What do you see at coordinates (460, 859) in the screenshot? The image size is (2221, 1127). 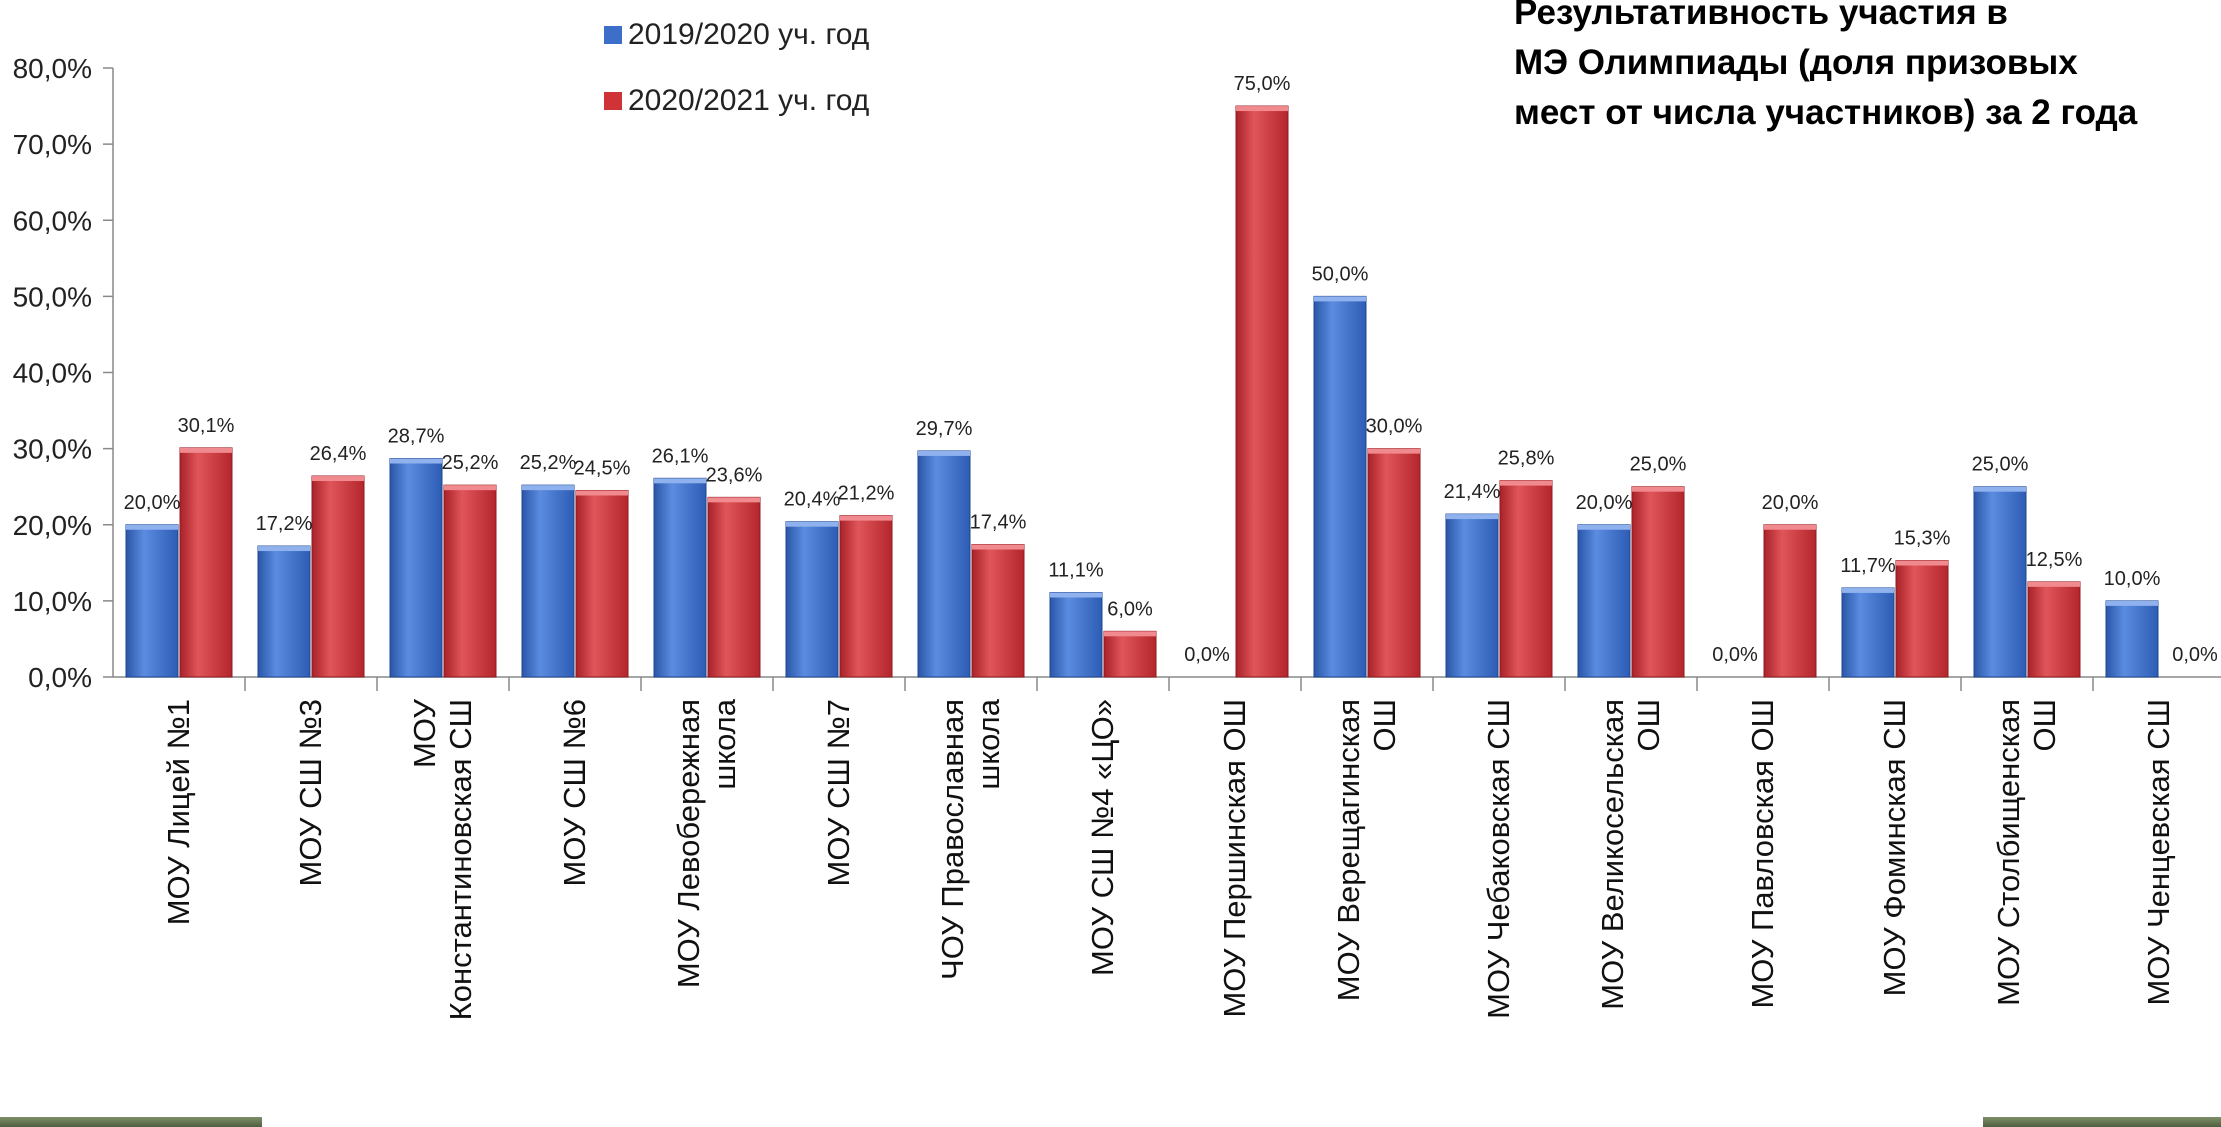 I see `category-label: Константиновская СШ` at bounding box center [460, 859].